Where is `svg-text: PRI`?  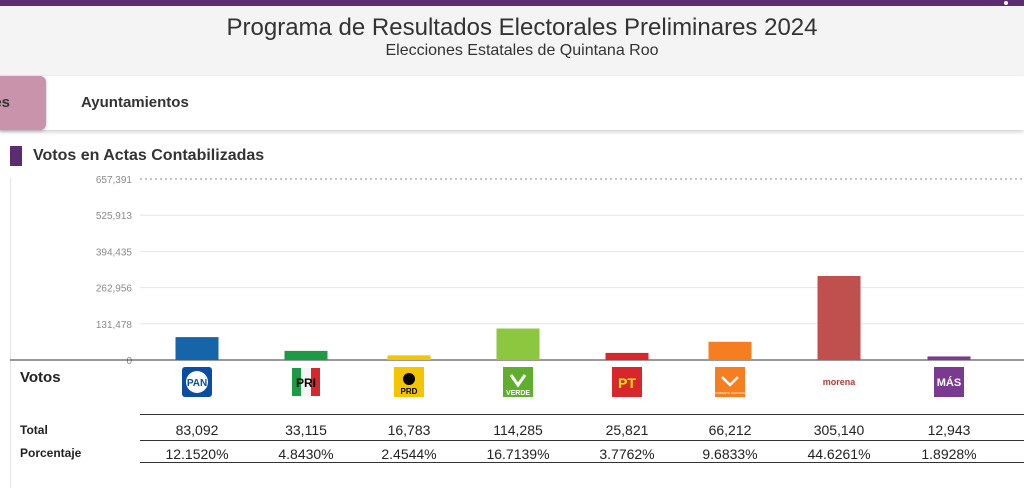 svg-text: PRI is located at coordinates (306, 383).